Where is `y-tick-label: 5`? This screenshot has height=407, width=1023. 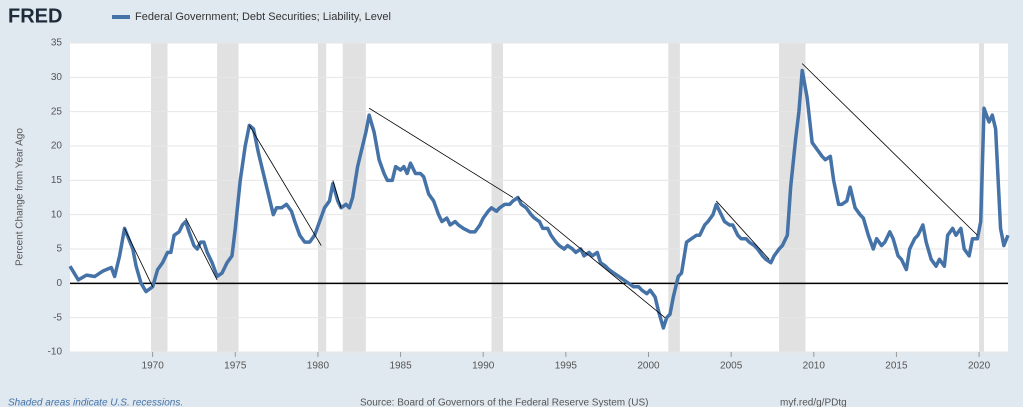
y-tick-label: 5 is located at coordinates (59, 249).